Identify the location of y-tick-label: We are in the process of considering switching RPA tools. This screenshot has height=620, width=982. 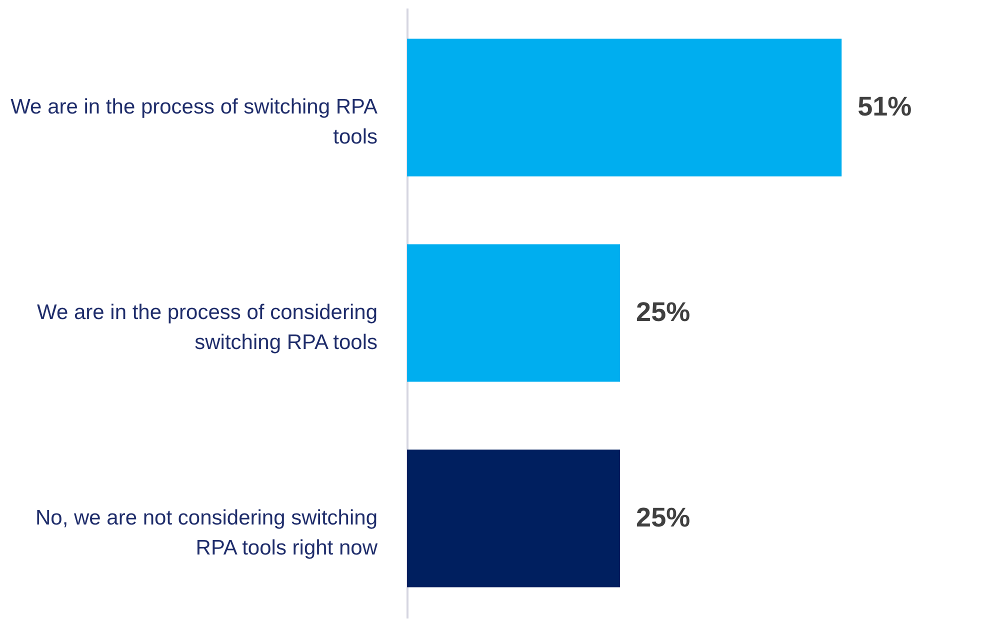
(207, 327).